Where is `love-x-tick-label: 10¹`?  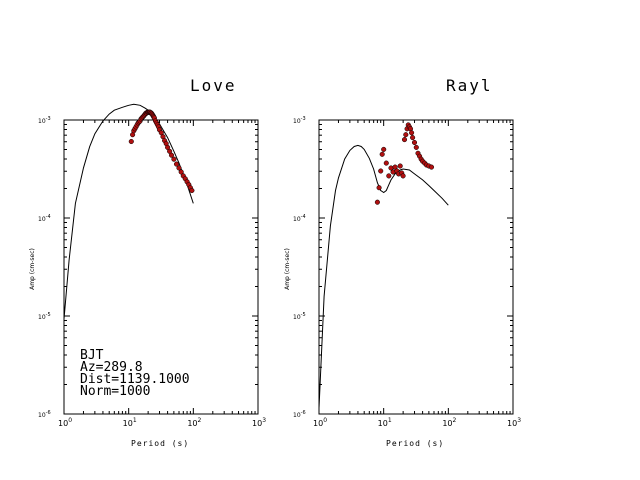
love-x-tick-label: 10¹ is located at coordinates (130, 422).